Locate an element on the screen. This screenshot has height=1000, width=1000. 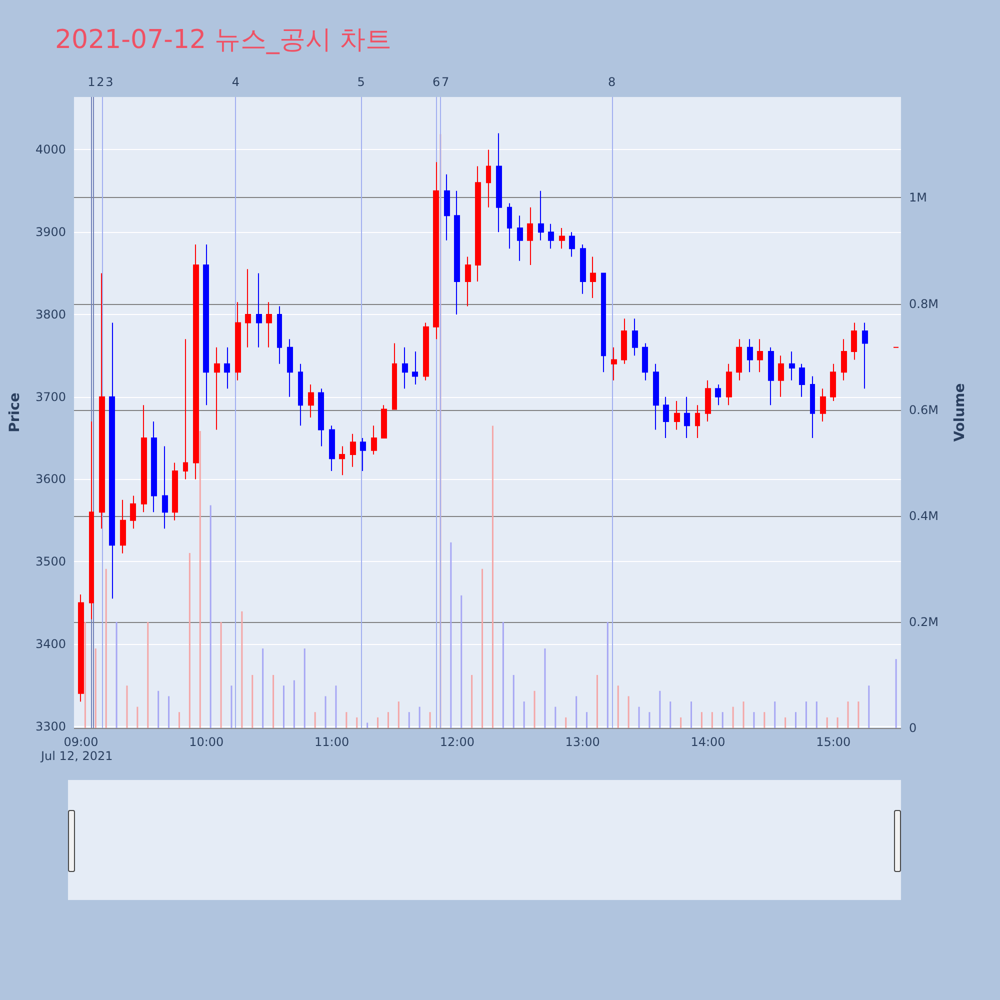
chart-title: 2021-07-12 뉴스_공시 차트 is located at coordinates (223, 40).